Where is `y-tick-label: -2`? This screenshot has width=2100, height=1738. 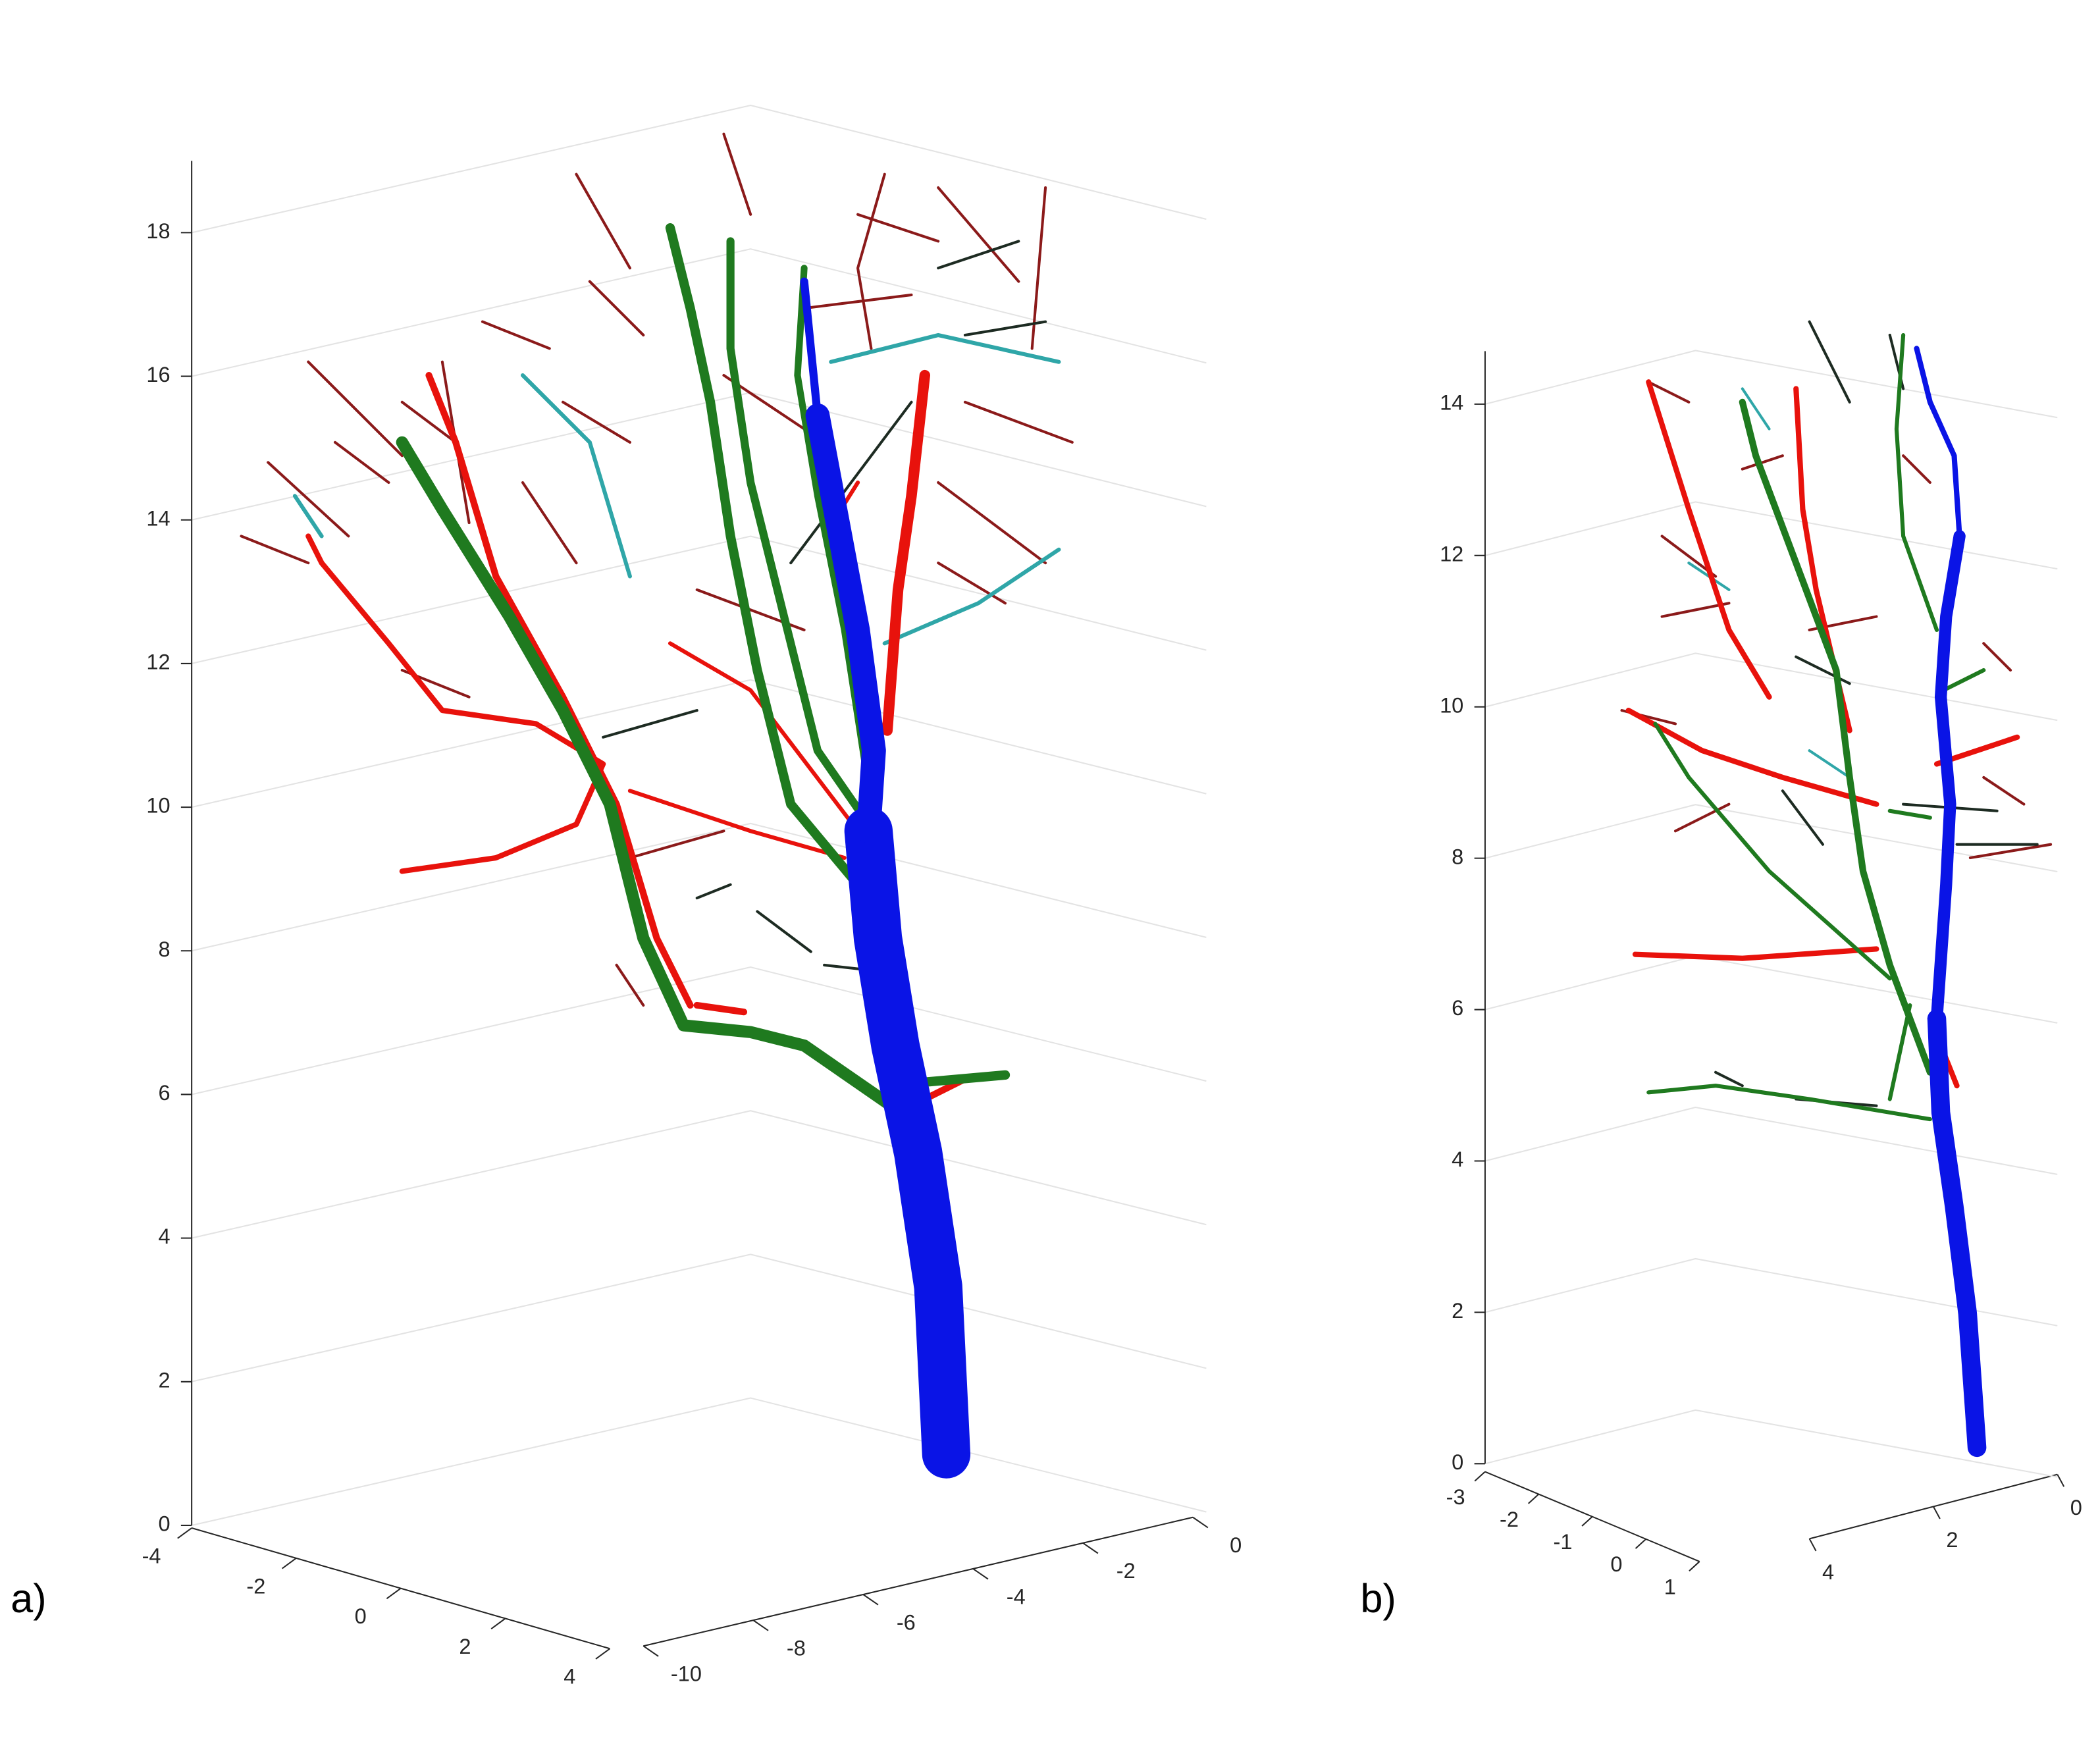
y-tick-label: -2 is located at coordinates (1126, 1571).